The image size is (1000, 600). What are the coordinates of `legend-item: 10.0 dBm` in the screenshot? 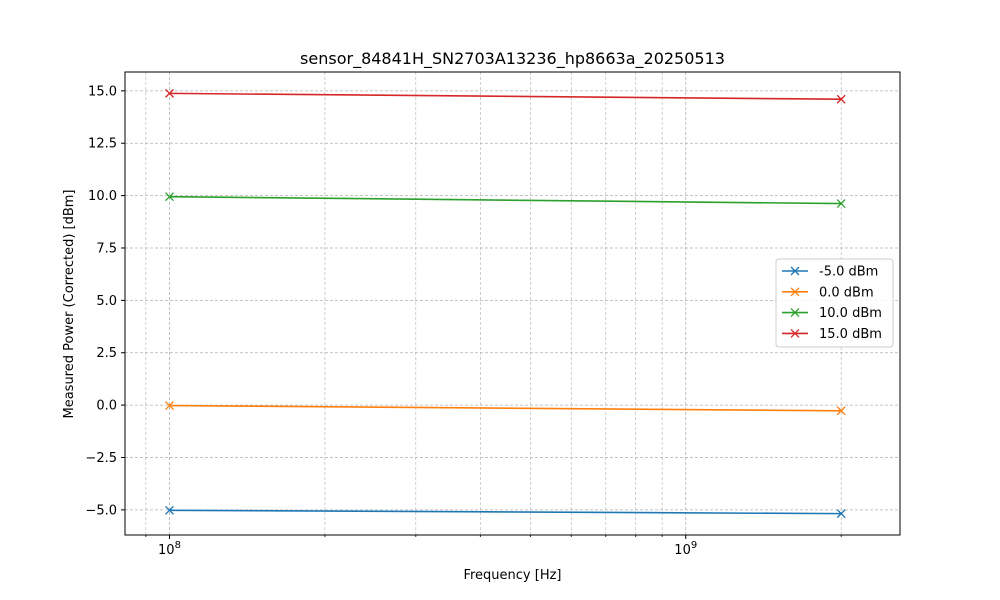 It's located at (832, 313).